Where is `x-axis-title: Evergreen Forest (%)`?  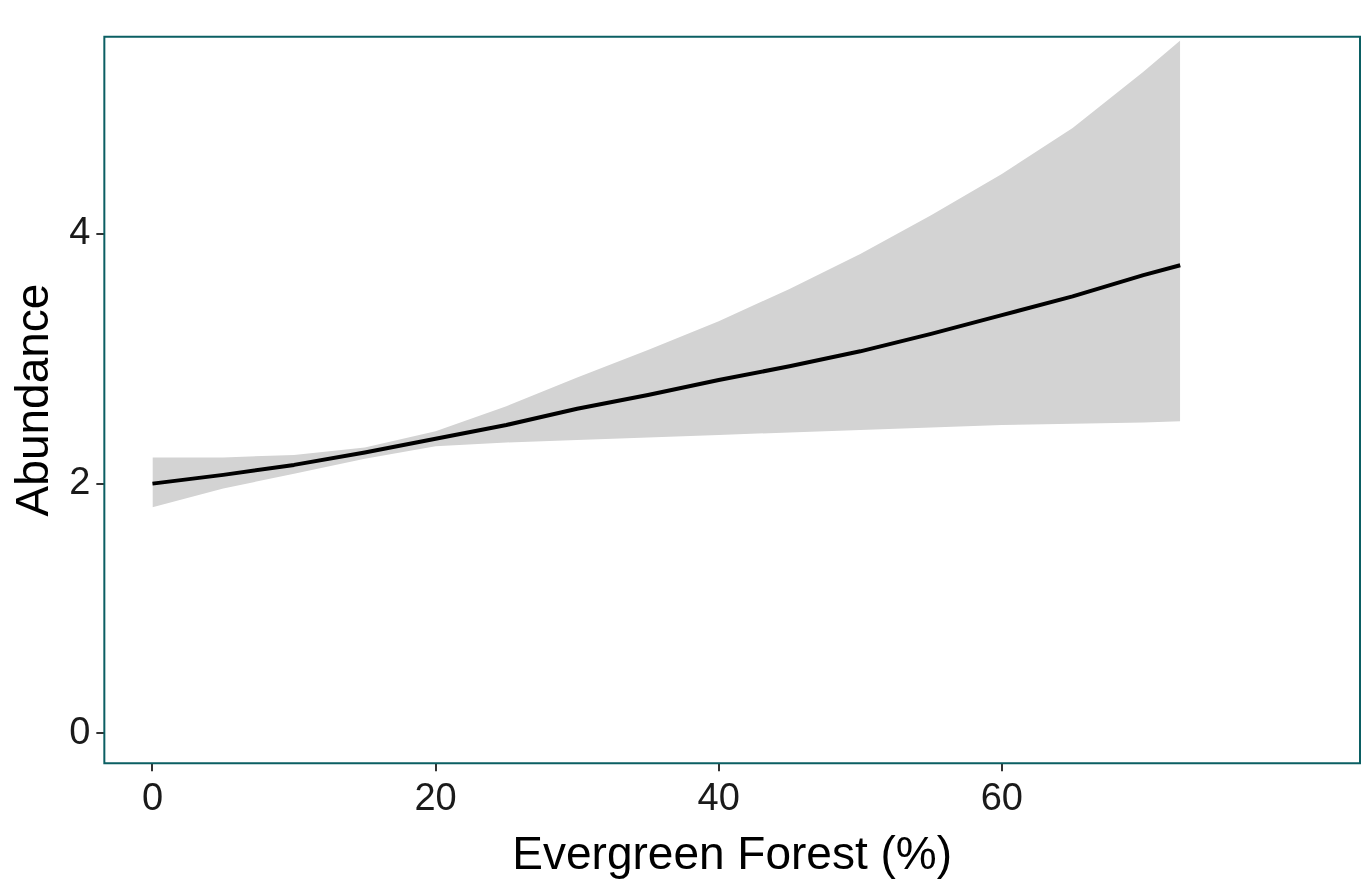 x-axis-title: Evergreen Forest (%) is located at coordinates (732, 853).